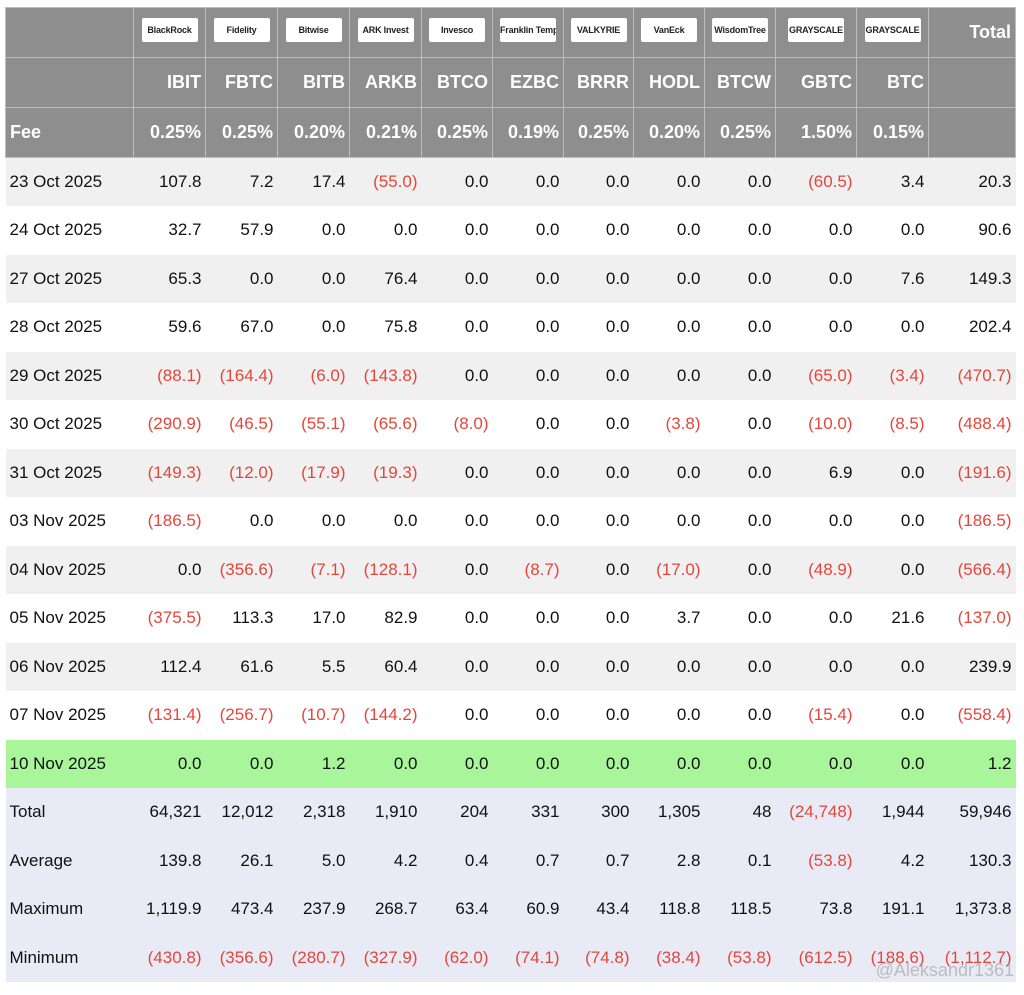 Image resolution: width=1024 pixels, height=995 pixels. I want to click on flow-value: 2.8, so click(688, 860).